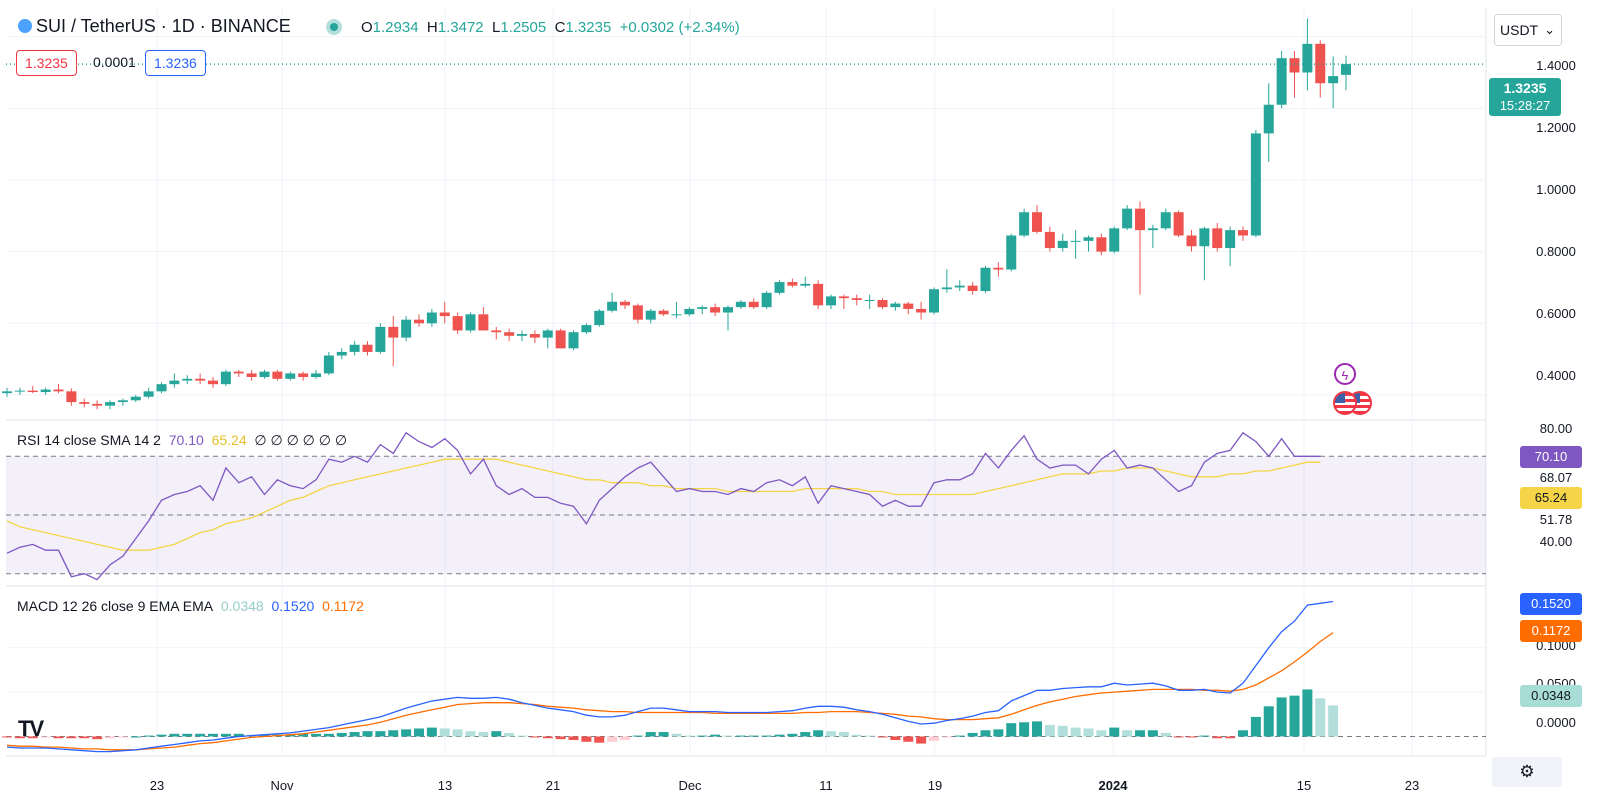 This screenshot has width=1600, height=802. Describe the element at coordinates (282, 785) in the screenshot. I see `time-axis-label: Nov` at that location.